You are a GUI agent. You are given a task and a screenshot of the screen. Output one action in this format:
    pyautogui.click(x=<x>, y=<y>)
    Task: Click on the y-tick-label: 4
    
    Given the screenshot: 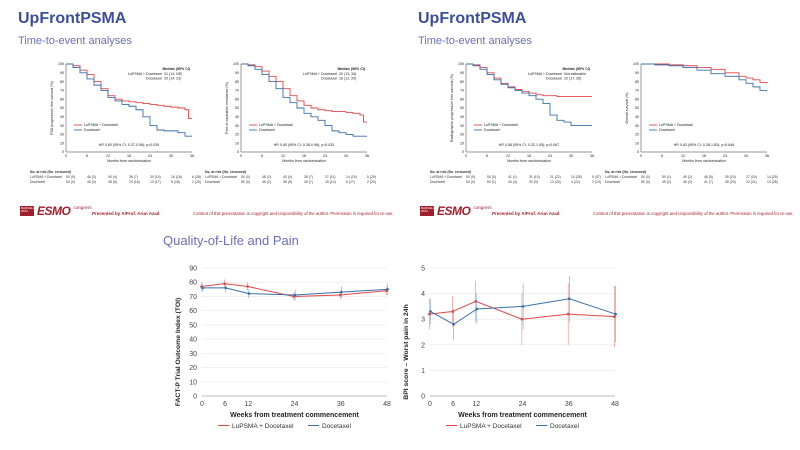 What is the action you would take?
    pyautogui.click(x=423, y=294)
    